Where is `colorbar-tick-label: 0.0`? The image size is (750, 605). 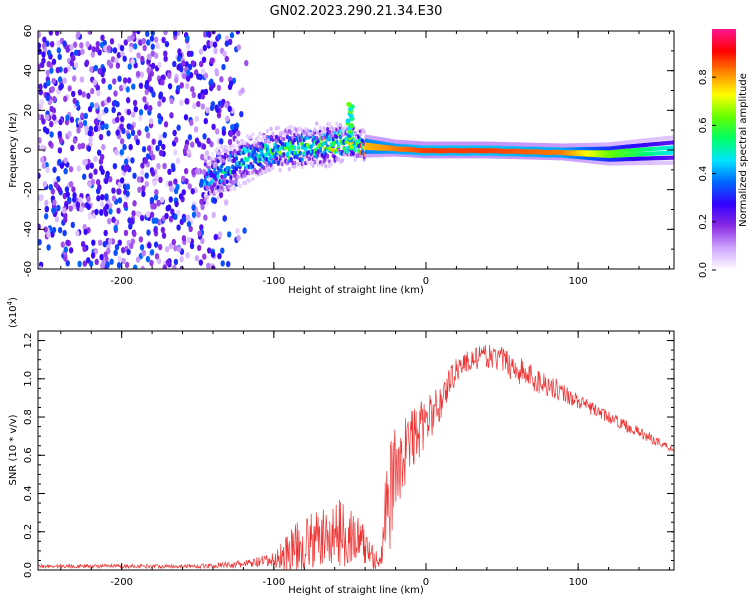
colorbar-tick-label: 0.0 is located at coordinates (703, 270).